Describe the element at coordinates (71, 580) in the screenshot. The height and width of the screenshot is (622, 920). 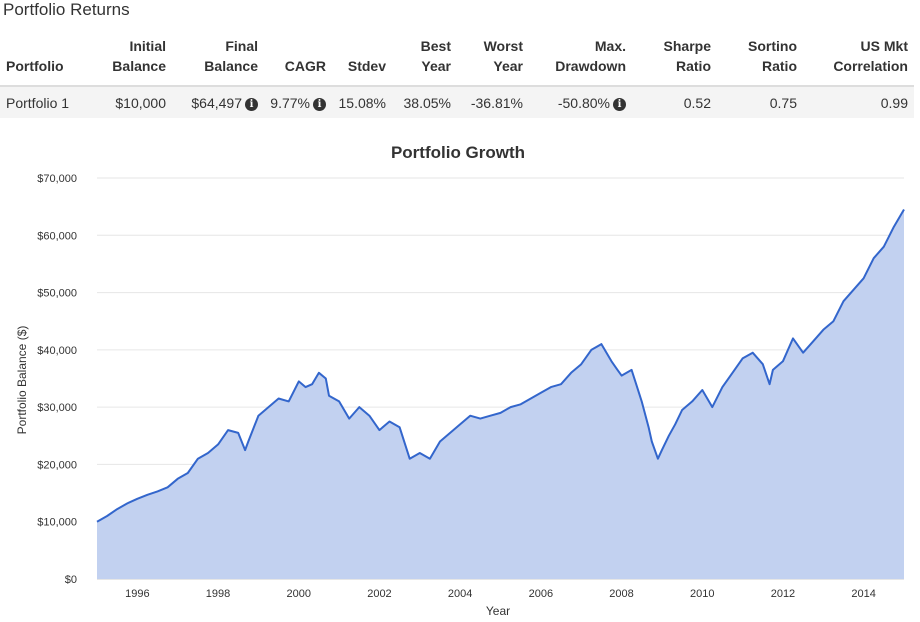
I see `y-tick-label: $0` at that location.